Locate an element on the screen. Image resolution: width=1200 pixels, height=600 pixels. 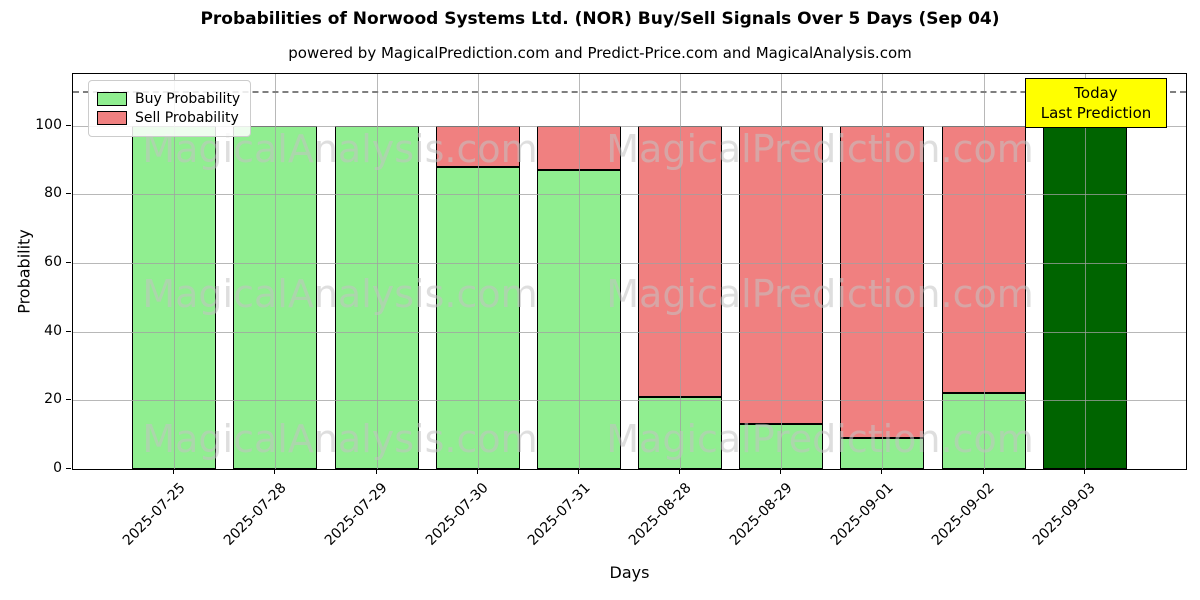
x-axis-label: Days is located at coordinates (629, 572).